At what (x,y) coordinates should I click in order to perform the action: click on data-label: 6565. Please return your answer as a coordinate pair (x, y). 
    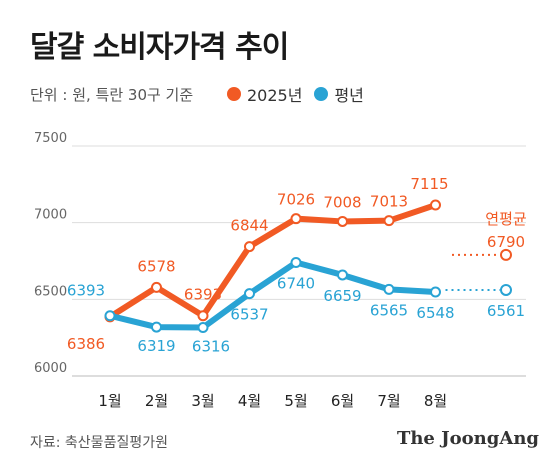
    Looking at the image, I should click on (389, 310).